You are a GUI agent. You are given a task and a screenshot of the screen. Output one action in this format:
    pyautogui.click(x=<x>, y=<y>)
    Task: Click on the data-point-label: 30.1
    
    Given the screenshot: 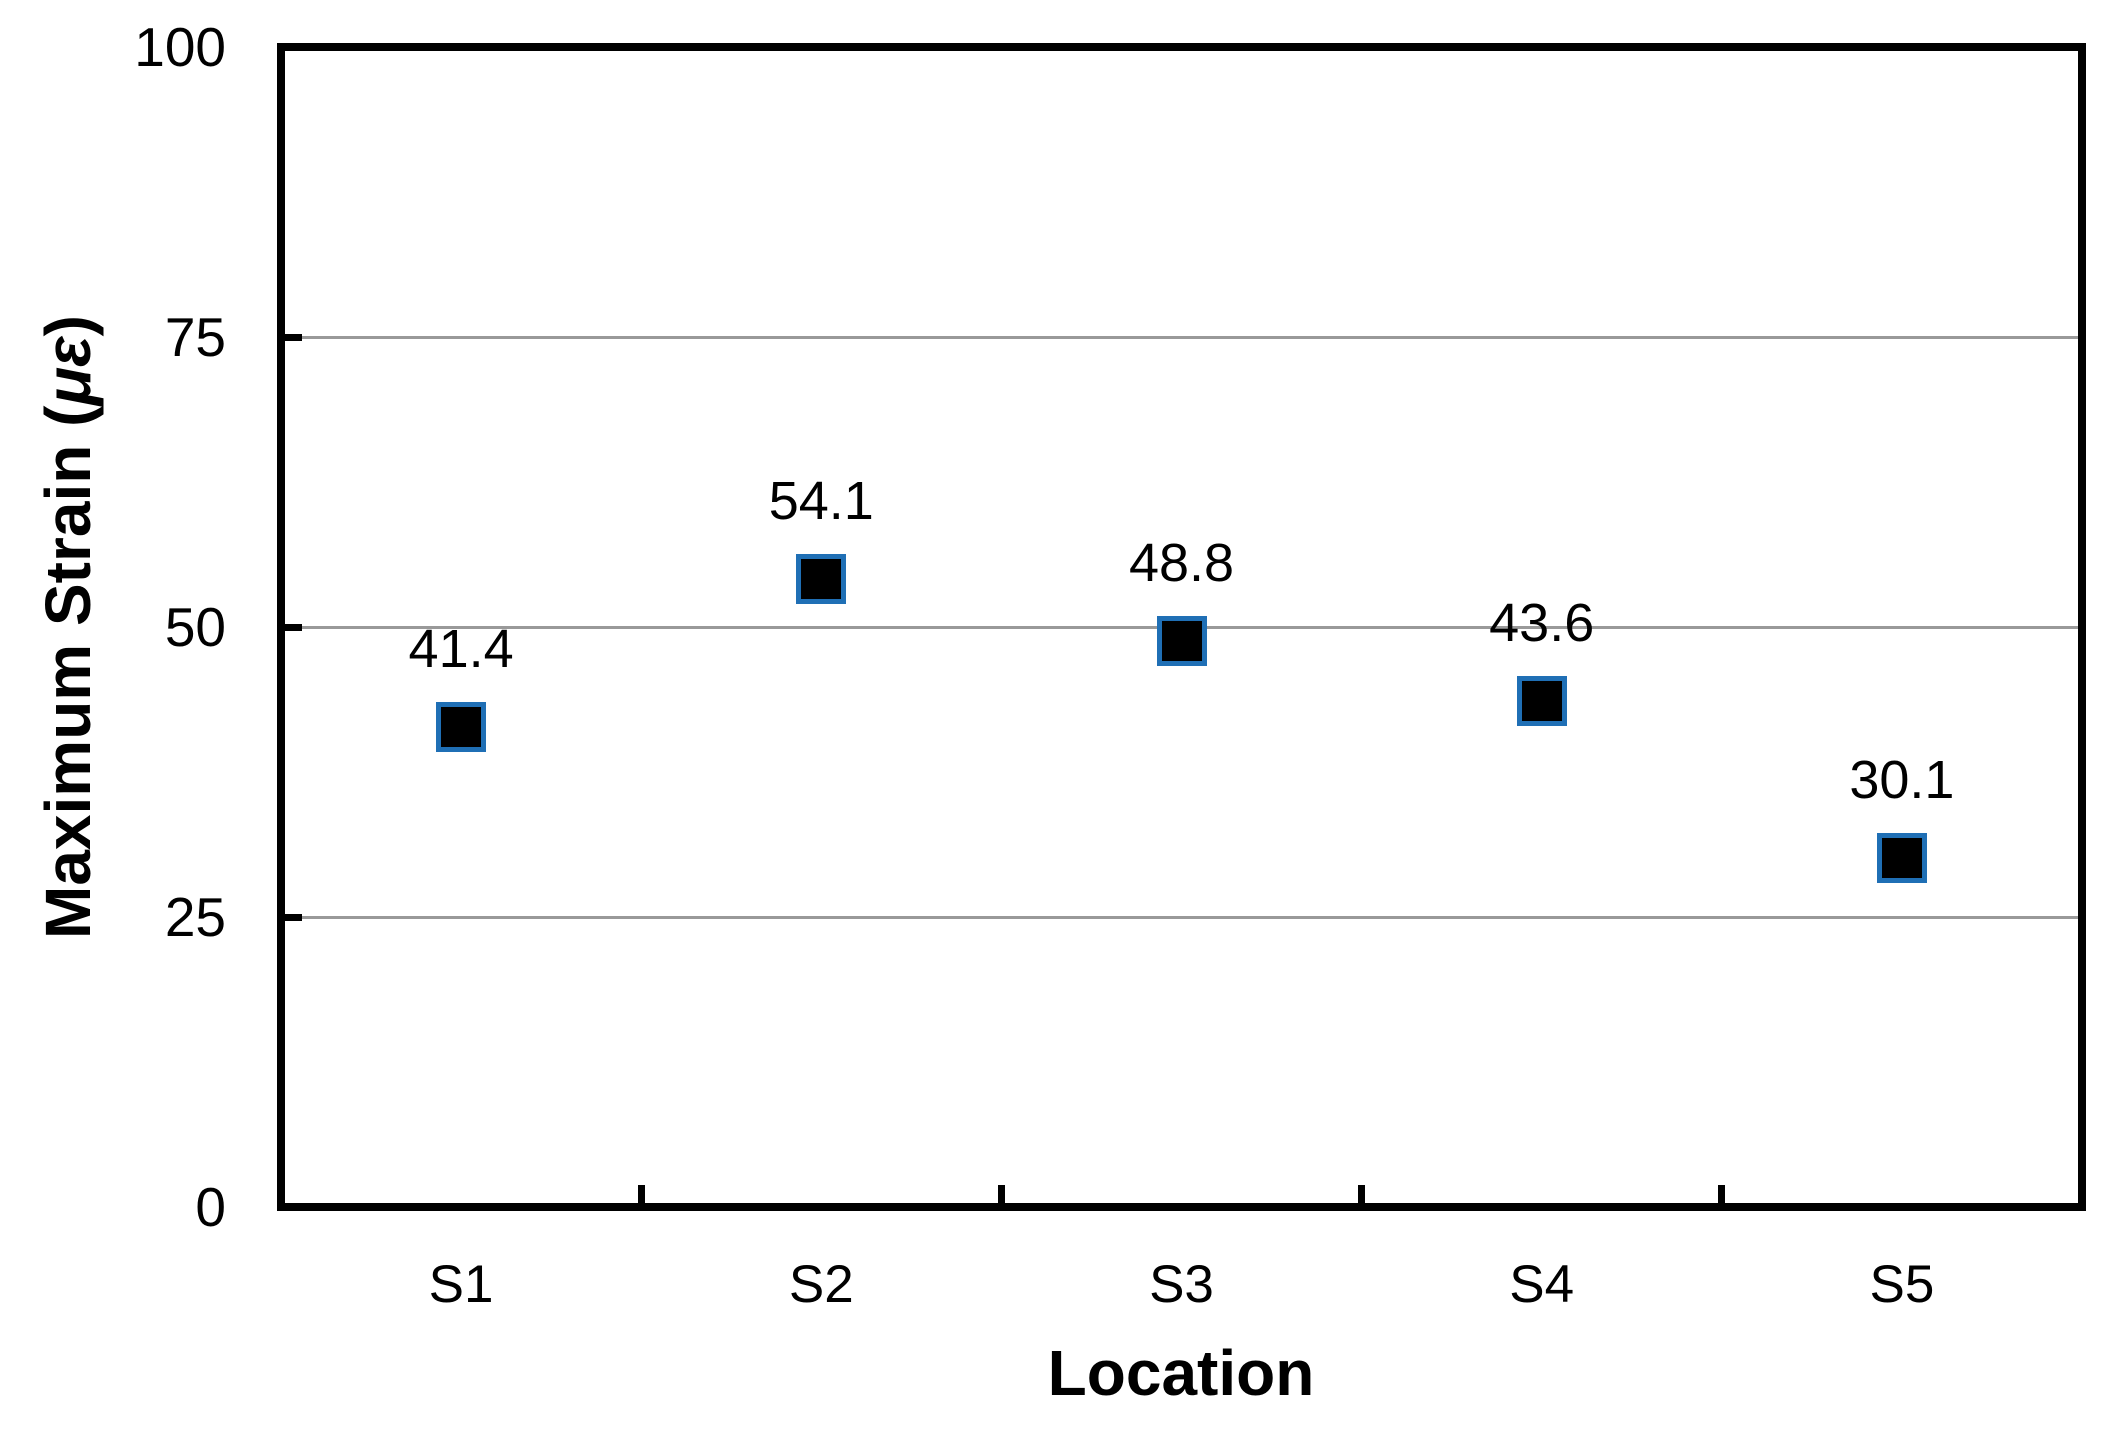 What is the action you would take?
    pyautogui.click(x=1902, y=779)
    